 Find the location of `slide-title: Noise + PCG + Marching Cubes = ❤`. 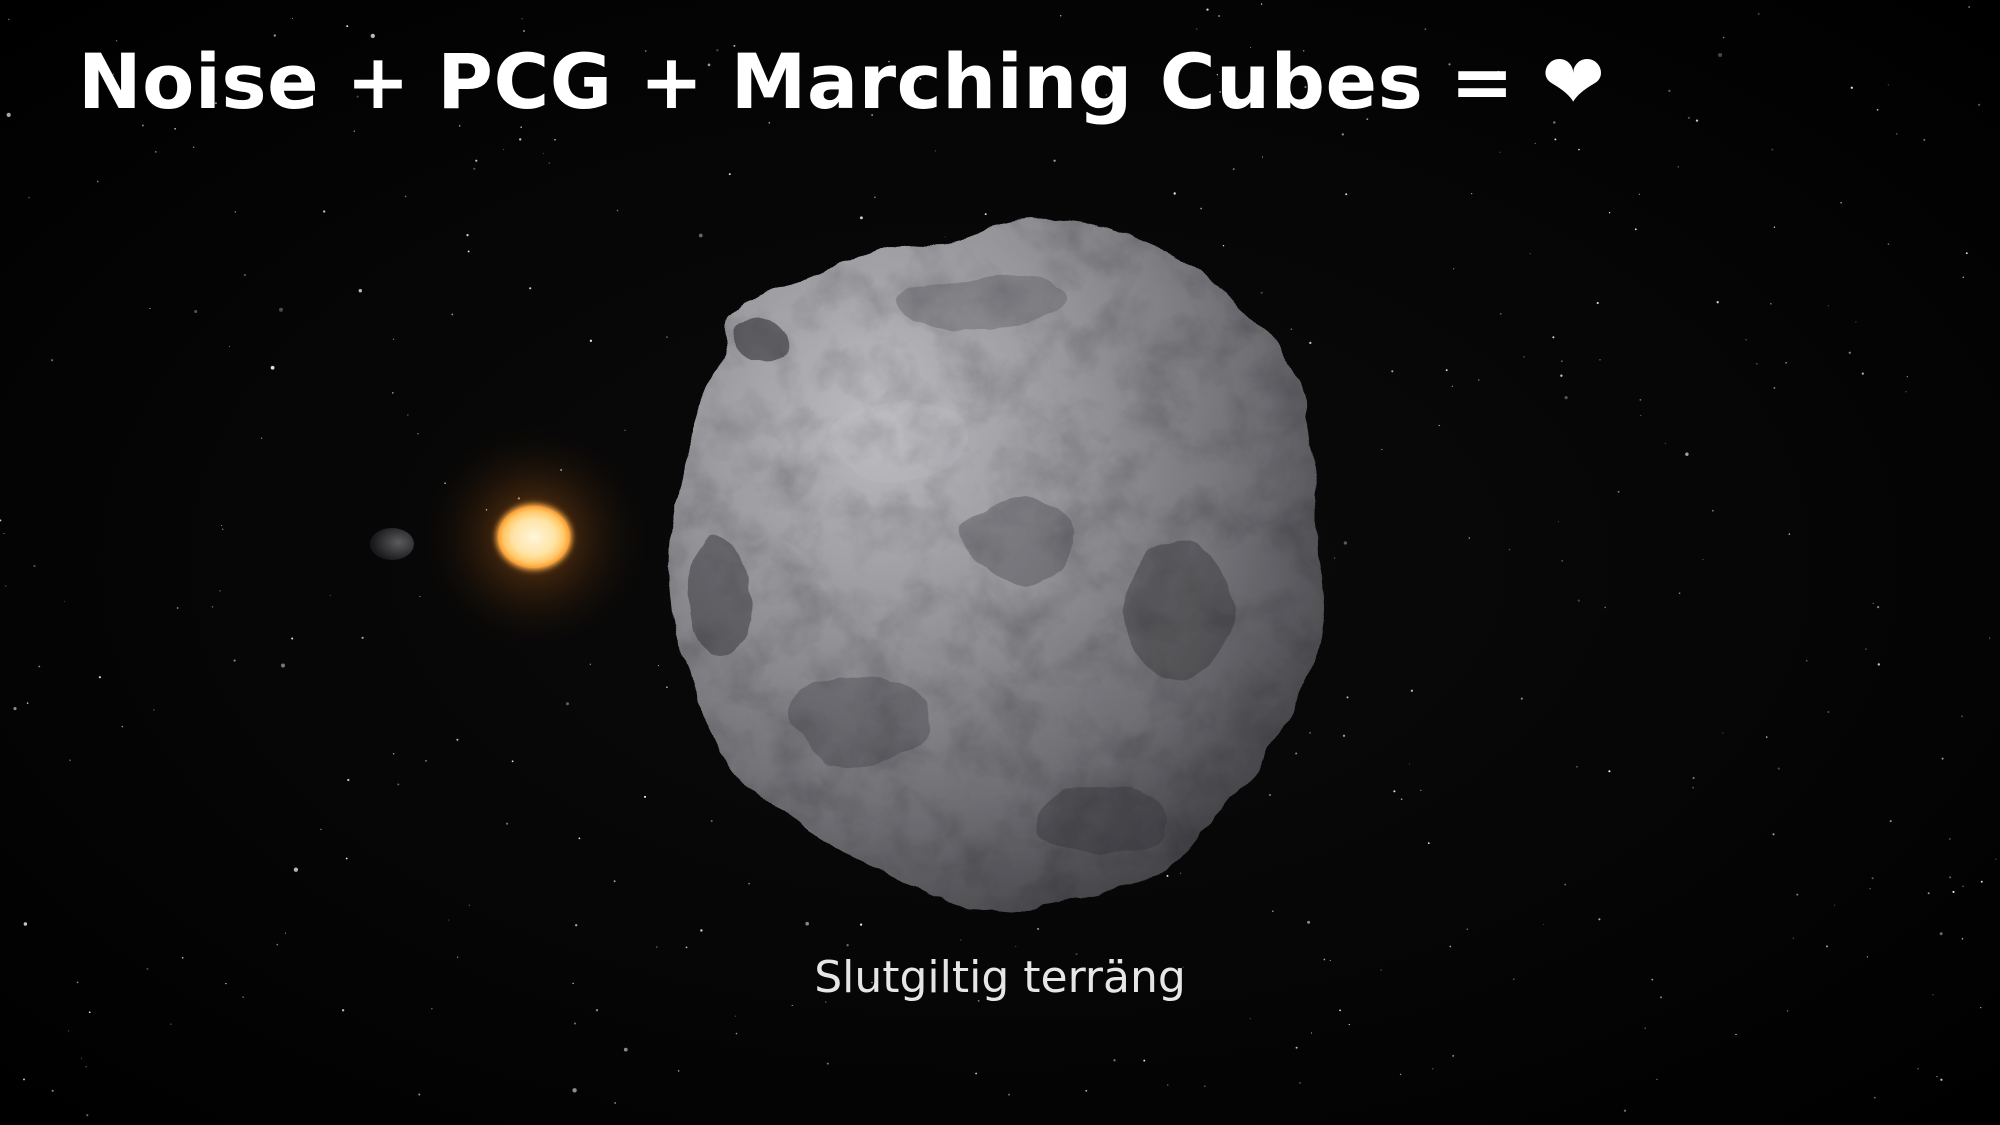

slide-title: Noise + PCG + Marching Cubes = ❤ is located at coordinates (842, 81).